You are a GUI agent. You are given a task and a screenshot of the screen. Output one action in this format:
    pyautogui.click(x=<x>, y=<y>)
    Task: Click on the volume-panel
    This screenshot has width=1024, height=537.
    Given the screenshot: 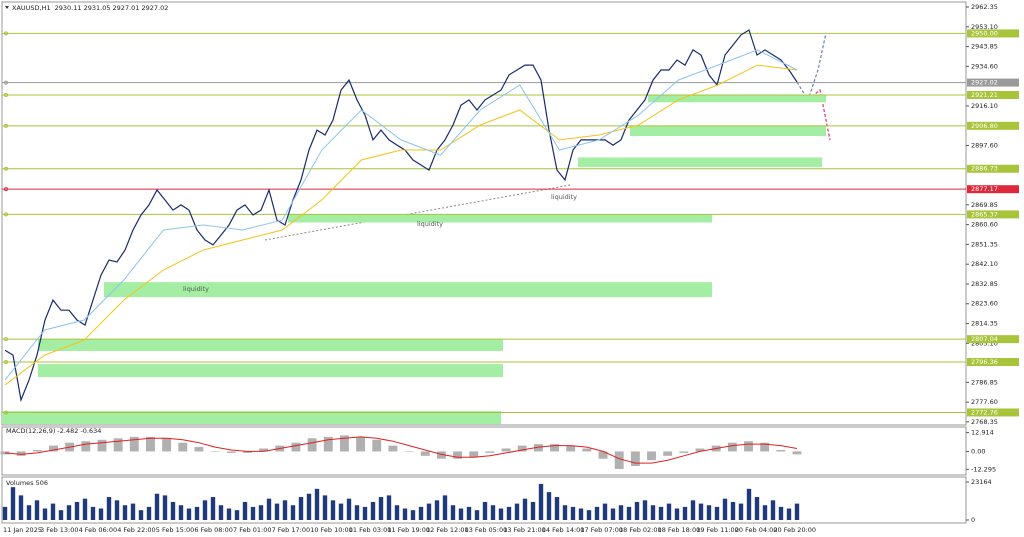 What is the action you would take?
    pyautogui.click(x=484, y=500)
    